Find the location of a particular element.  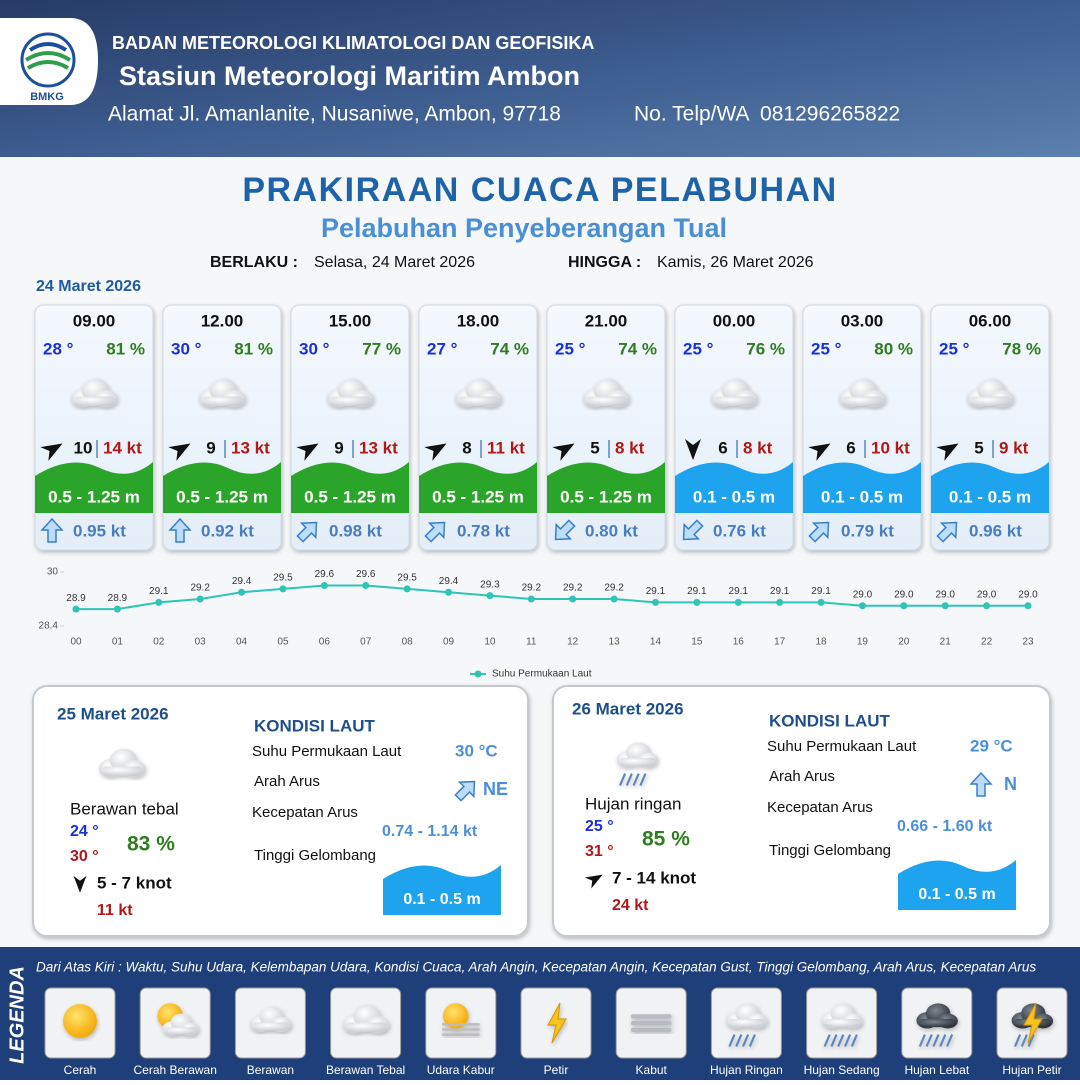

gust-speed: 8 kt is located at coordinates (758, 447).